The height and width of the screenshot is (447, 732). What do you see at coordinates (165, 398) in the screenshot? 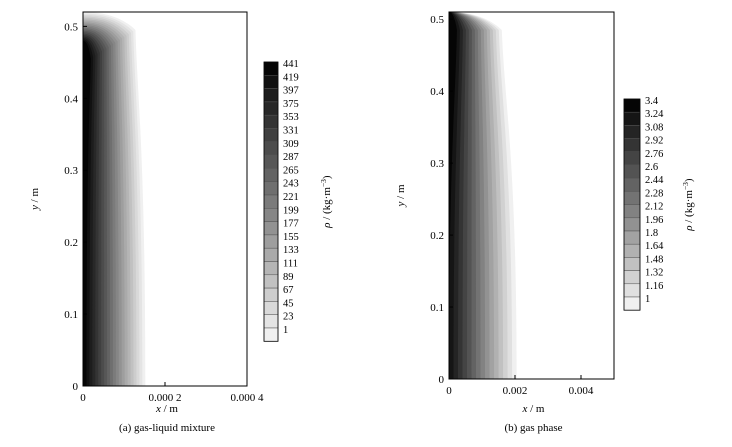
I see `x-tick-label: 0.000 2` at bounding box center [165, 398].